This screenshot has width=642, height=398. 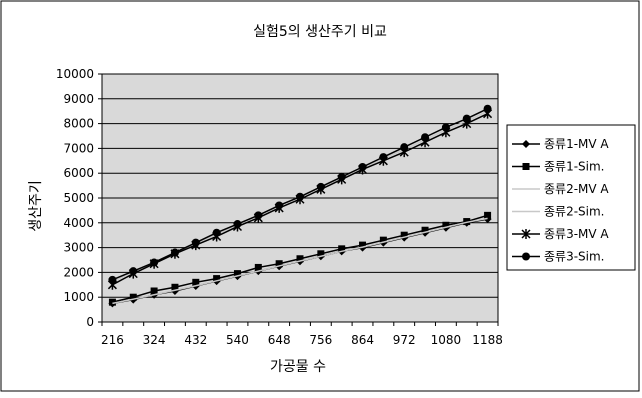 What do you see at coordinates (574, 257) in the screenshot?
I see `legend-label: 종류3-Sim.` at bounding box center [574, 257].